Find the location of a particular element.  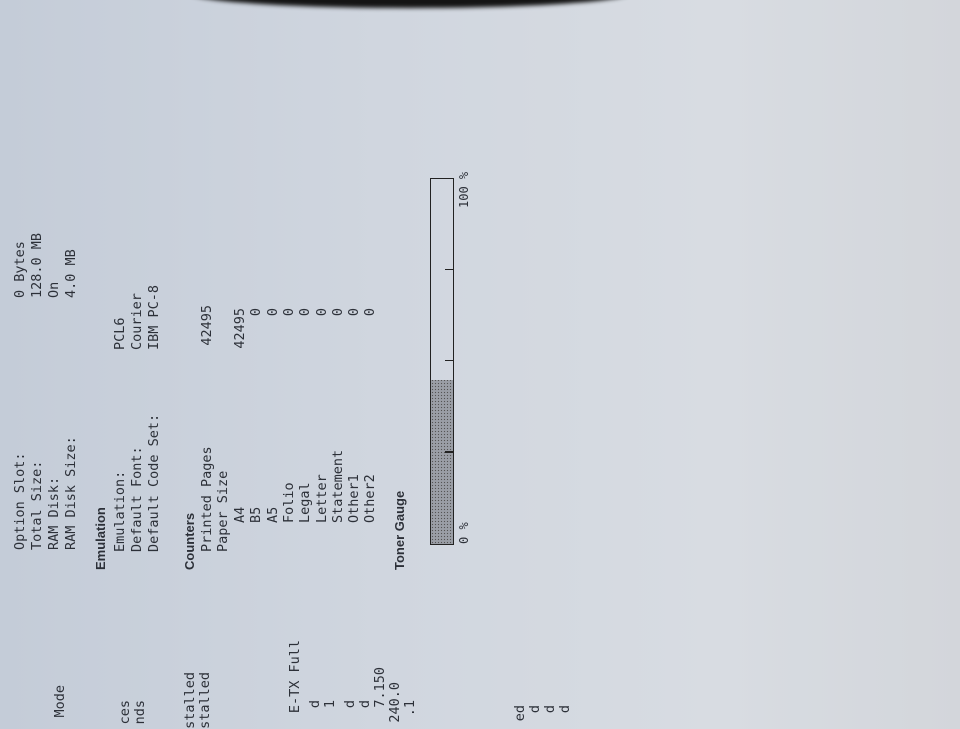

emulation-value: PCL6 is located at coordinates (120, 333).